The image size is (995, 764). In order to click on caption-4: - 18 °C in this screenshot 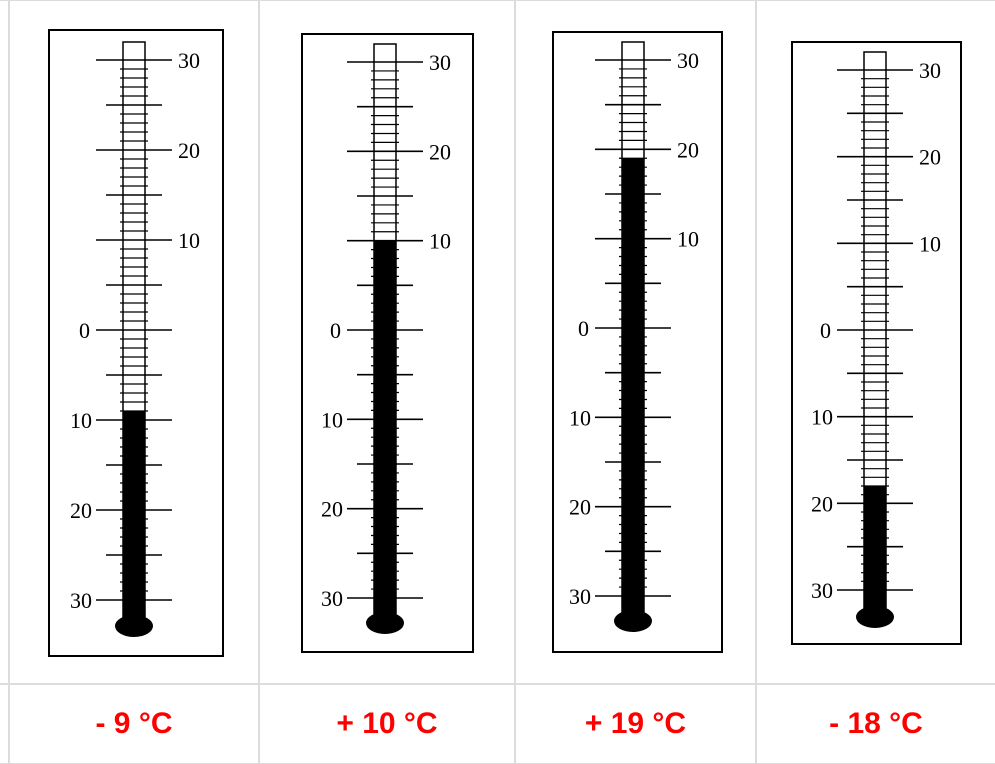, I will do `click(876, 723)`.